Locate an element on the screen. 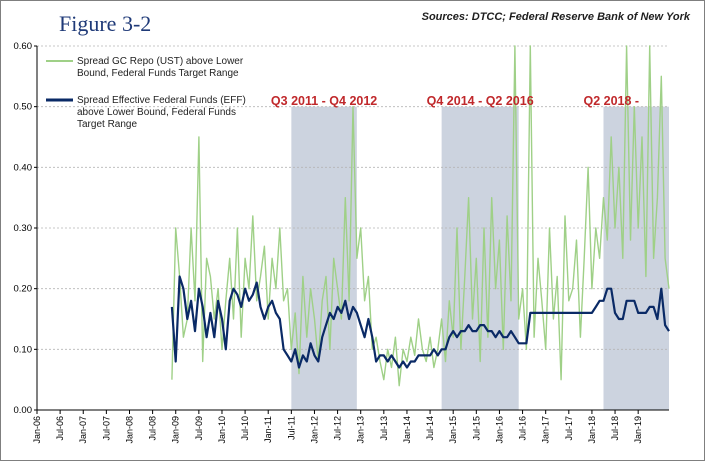 The image size is (705, 461). x-tick-label: Jan-15 is located at coordinates (453, 430).